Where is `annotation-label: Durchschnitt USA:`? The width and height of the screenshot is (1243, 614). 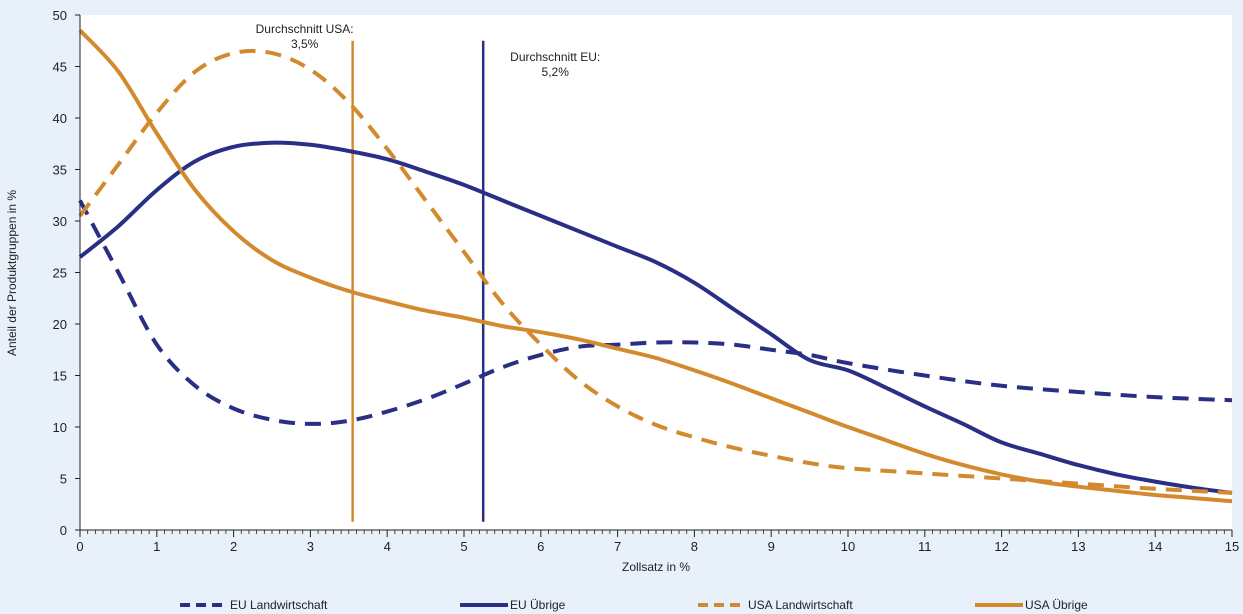
annotation-label: Durchschnitt USA: is located at coordinates (305, 29).